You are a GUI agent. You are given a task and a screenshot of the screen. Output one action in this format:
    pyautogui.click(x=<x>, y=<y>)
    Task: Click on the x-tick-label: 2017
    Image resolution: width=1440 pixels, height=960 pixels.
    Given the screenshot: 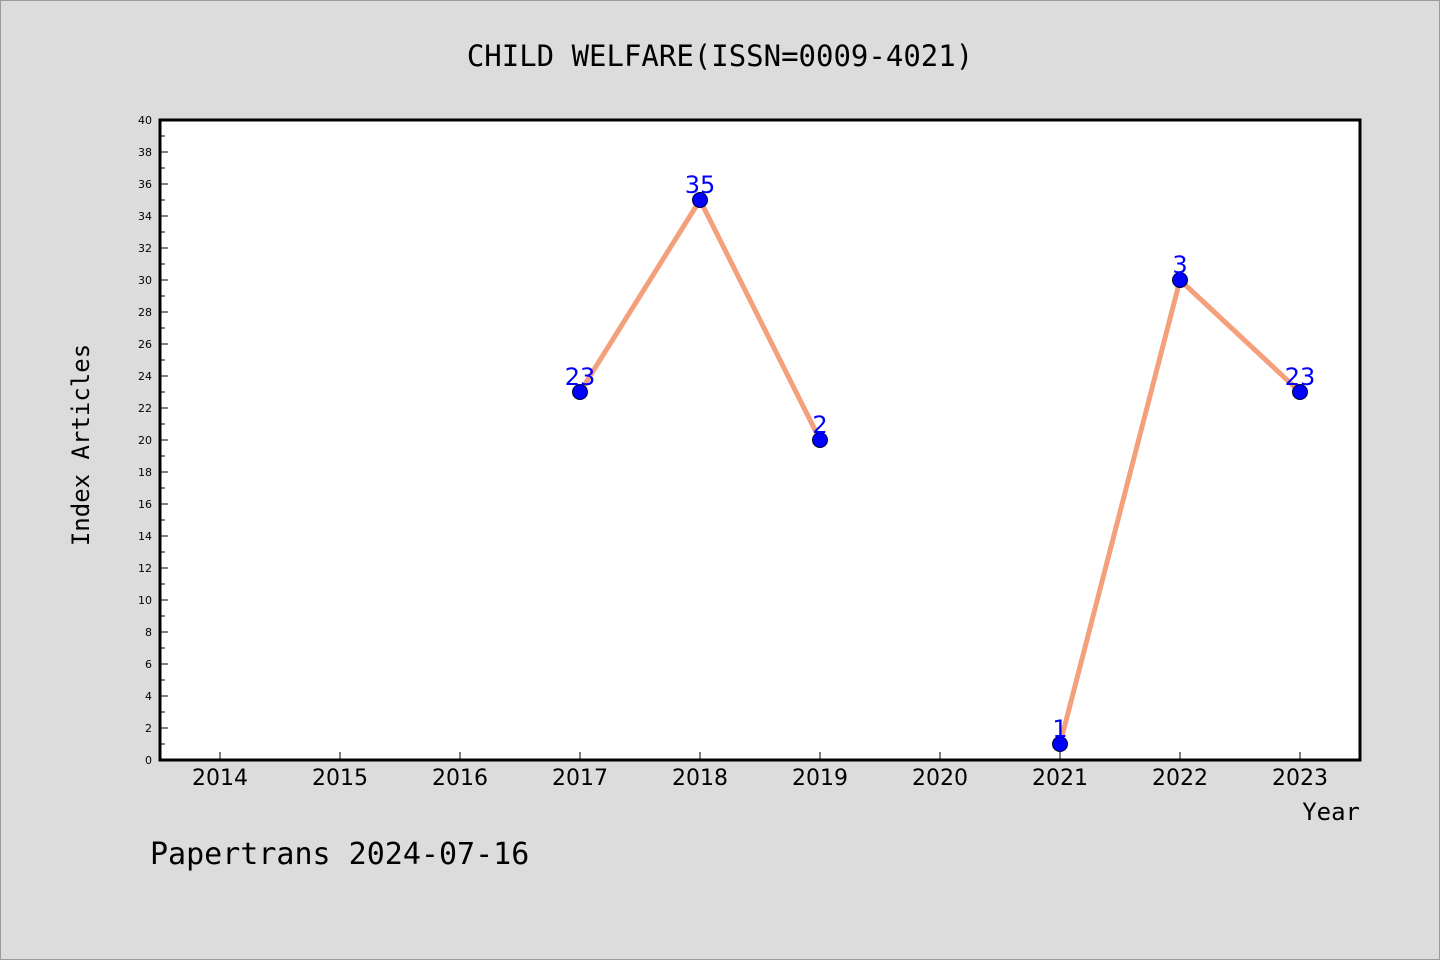 What is the action you would take?
    pyautogui.click(x=580, y=778)
    